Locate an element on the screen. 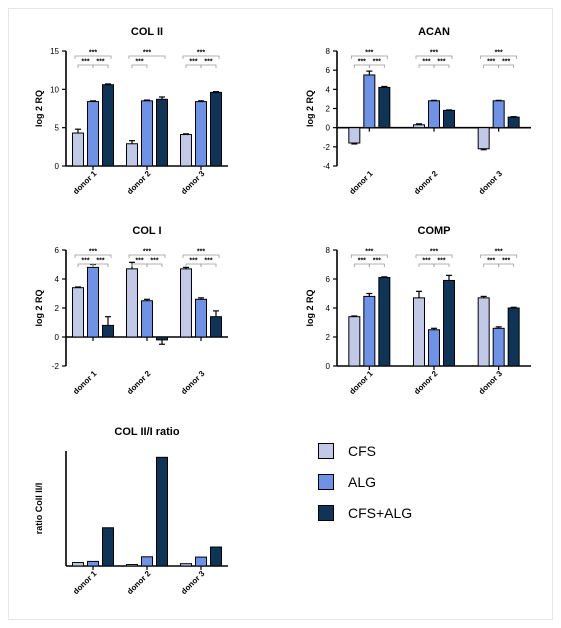 The width and height of the screenshot is (561, 628). legend-swatch-cfs is located at coordinates (326, 451).